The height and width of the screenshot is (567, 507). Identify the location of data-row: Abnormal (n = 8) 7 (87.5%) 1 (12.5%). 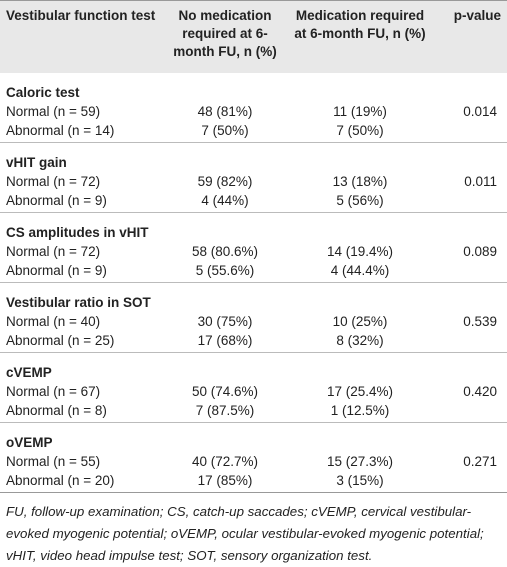
(253, 412).